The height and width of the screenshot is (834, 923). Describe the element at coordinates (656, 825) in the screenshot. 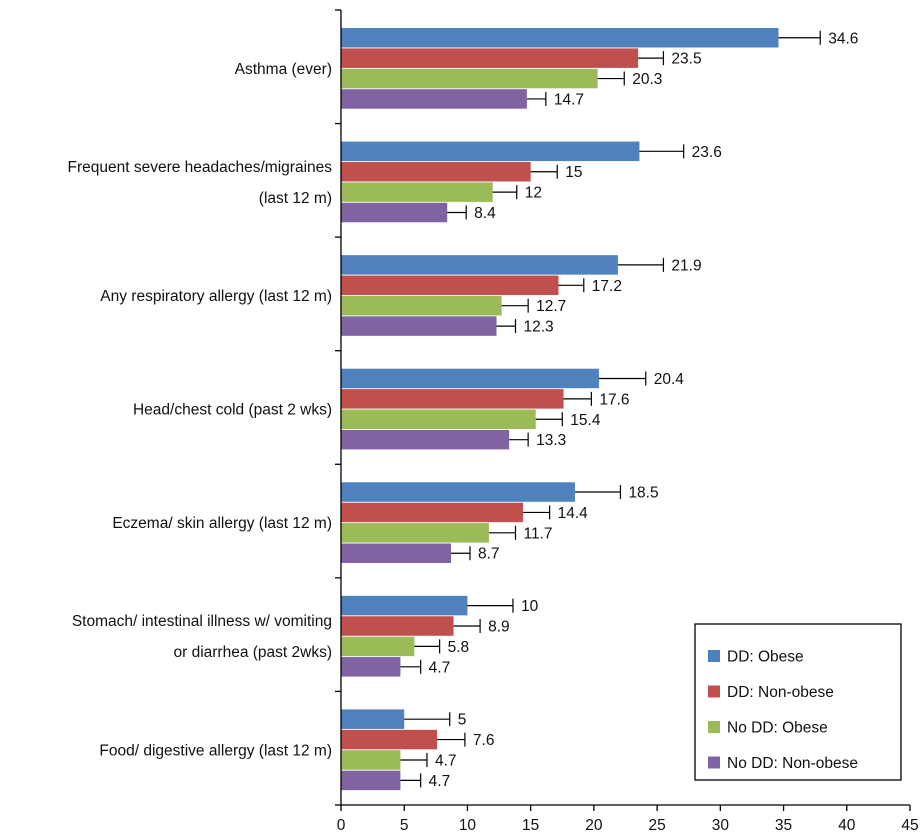

I see `x-tick-label: 25` at that location.